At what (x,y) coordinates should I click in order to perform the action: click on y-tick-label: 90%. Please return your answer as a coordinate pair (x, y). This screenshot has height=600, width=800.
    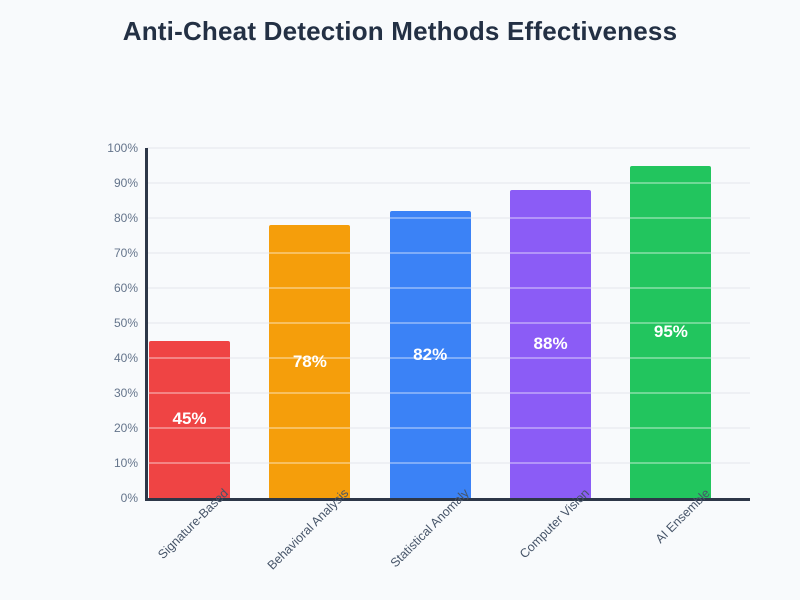
    Looking at the image, I should click on (125, 183).